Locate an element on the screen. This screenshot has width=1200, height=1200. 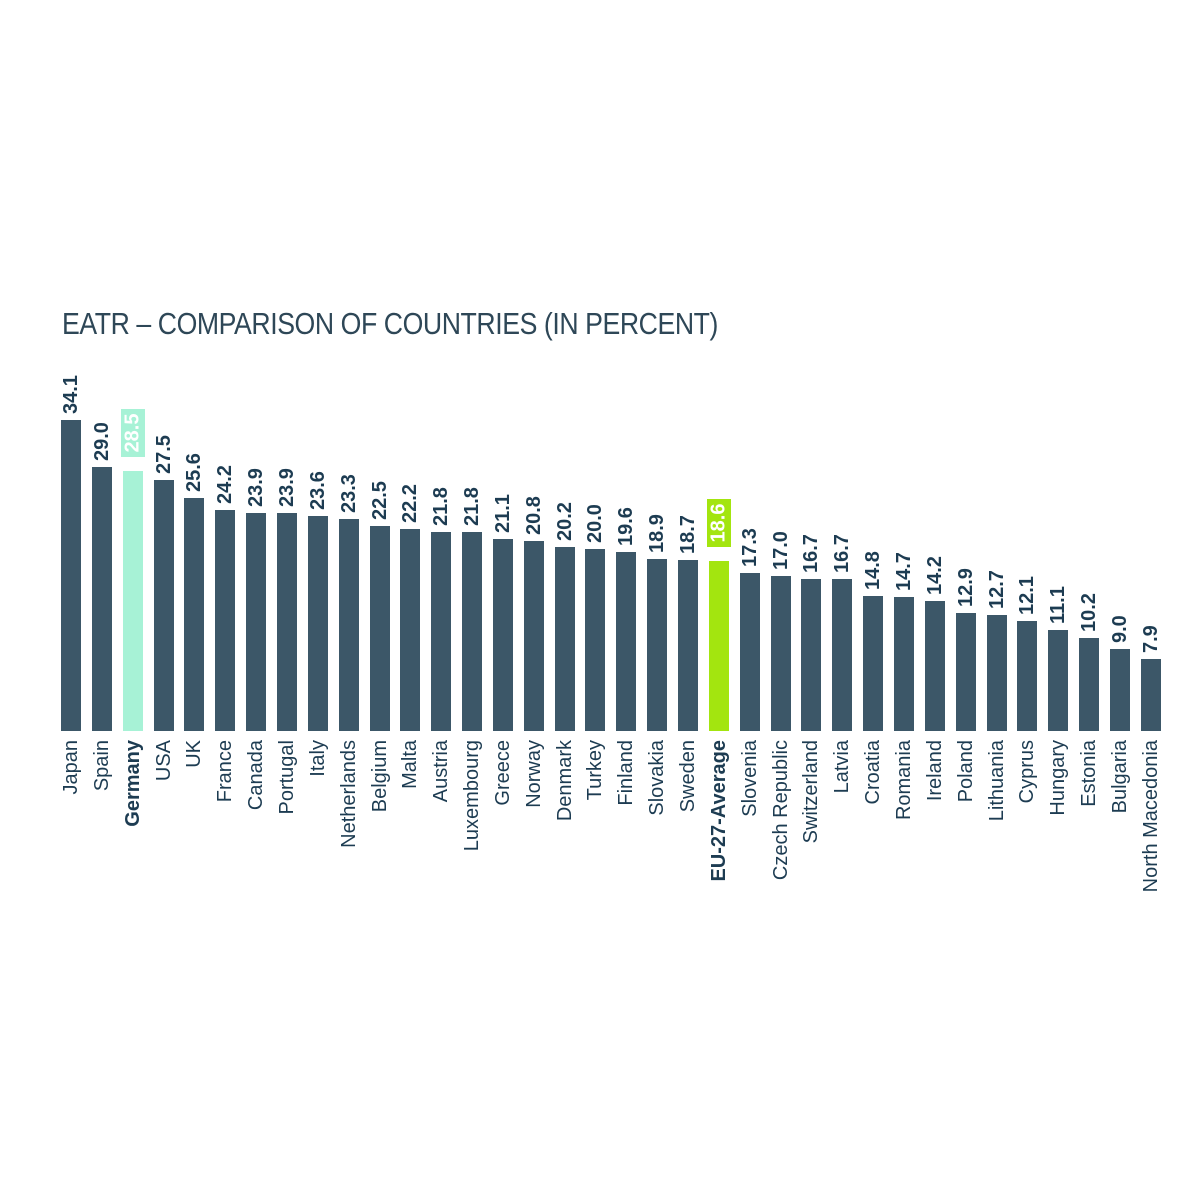
bar-value-label: 20.2 is located at coordinates (564, 521).